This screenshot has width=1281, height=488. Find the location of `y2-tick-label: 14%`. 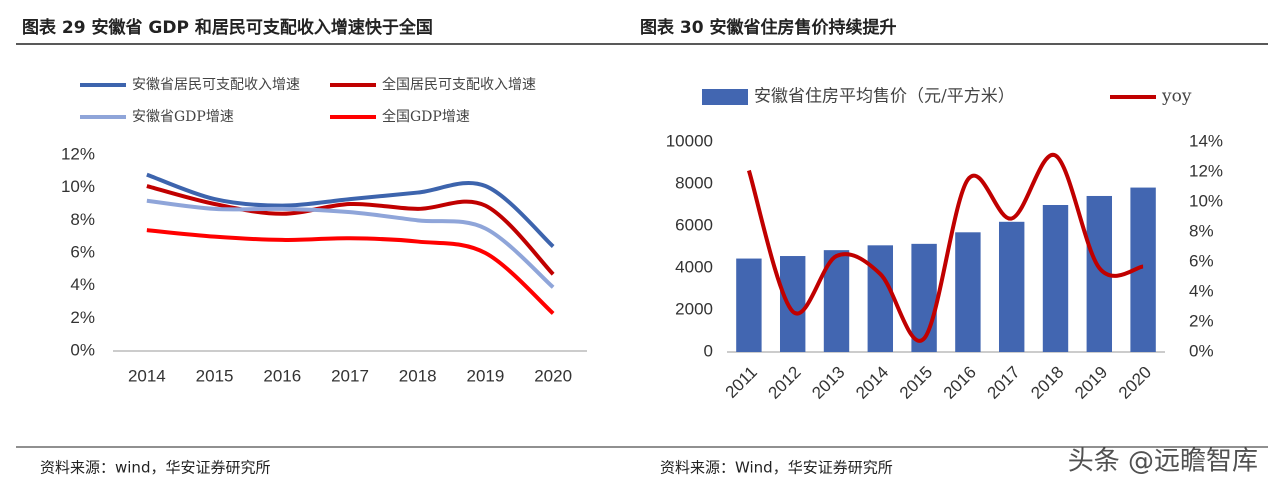

y2-tick-label: 14% is located at coordinates (1206, 140).